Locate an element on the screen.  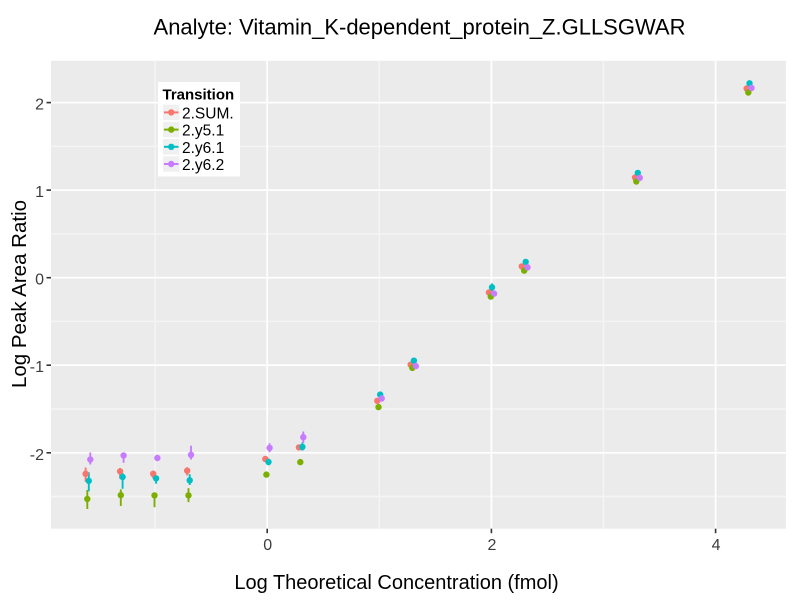
svg-text: 1 is located at coordinates (39, 192).